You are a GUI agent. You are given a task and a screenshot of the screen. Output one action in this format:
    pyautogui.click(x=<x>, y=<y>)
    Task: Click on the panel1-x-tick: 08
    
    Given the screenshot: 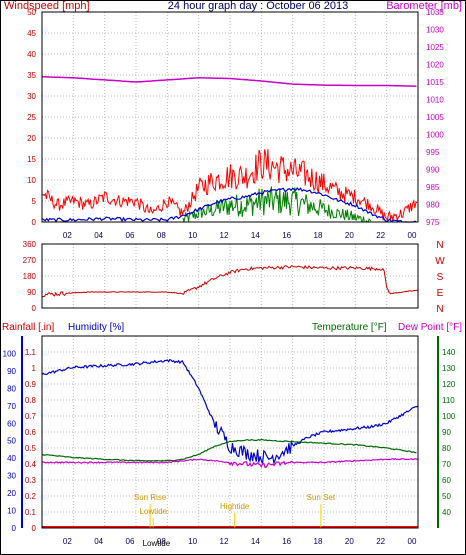 What is the action you would take?
    pyautogui.click(x=161, y=235)
    